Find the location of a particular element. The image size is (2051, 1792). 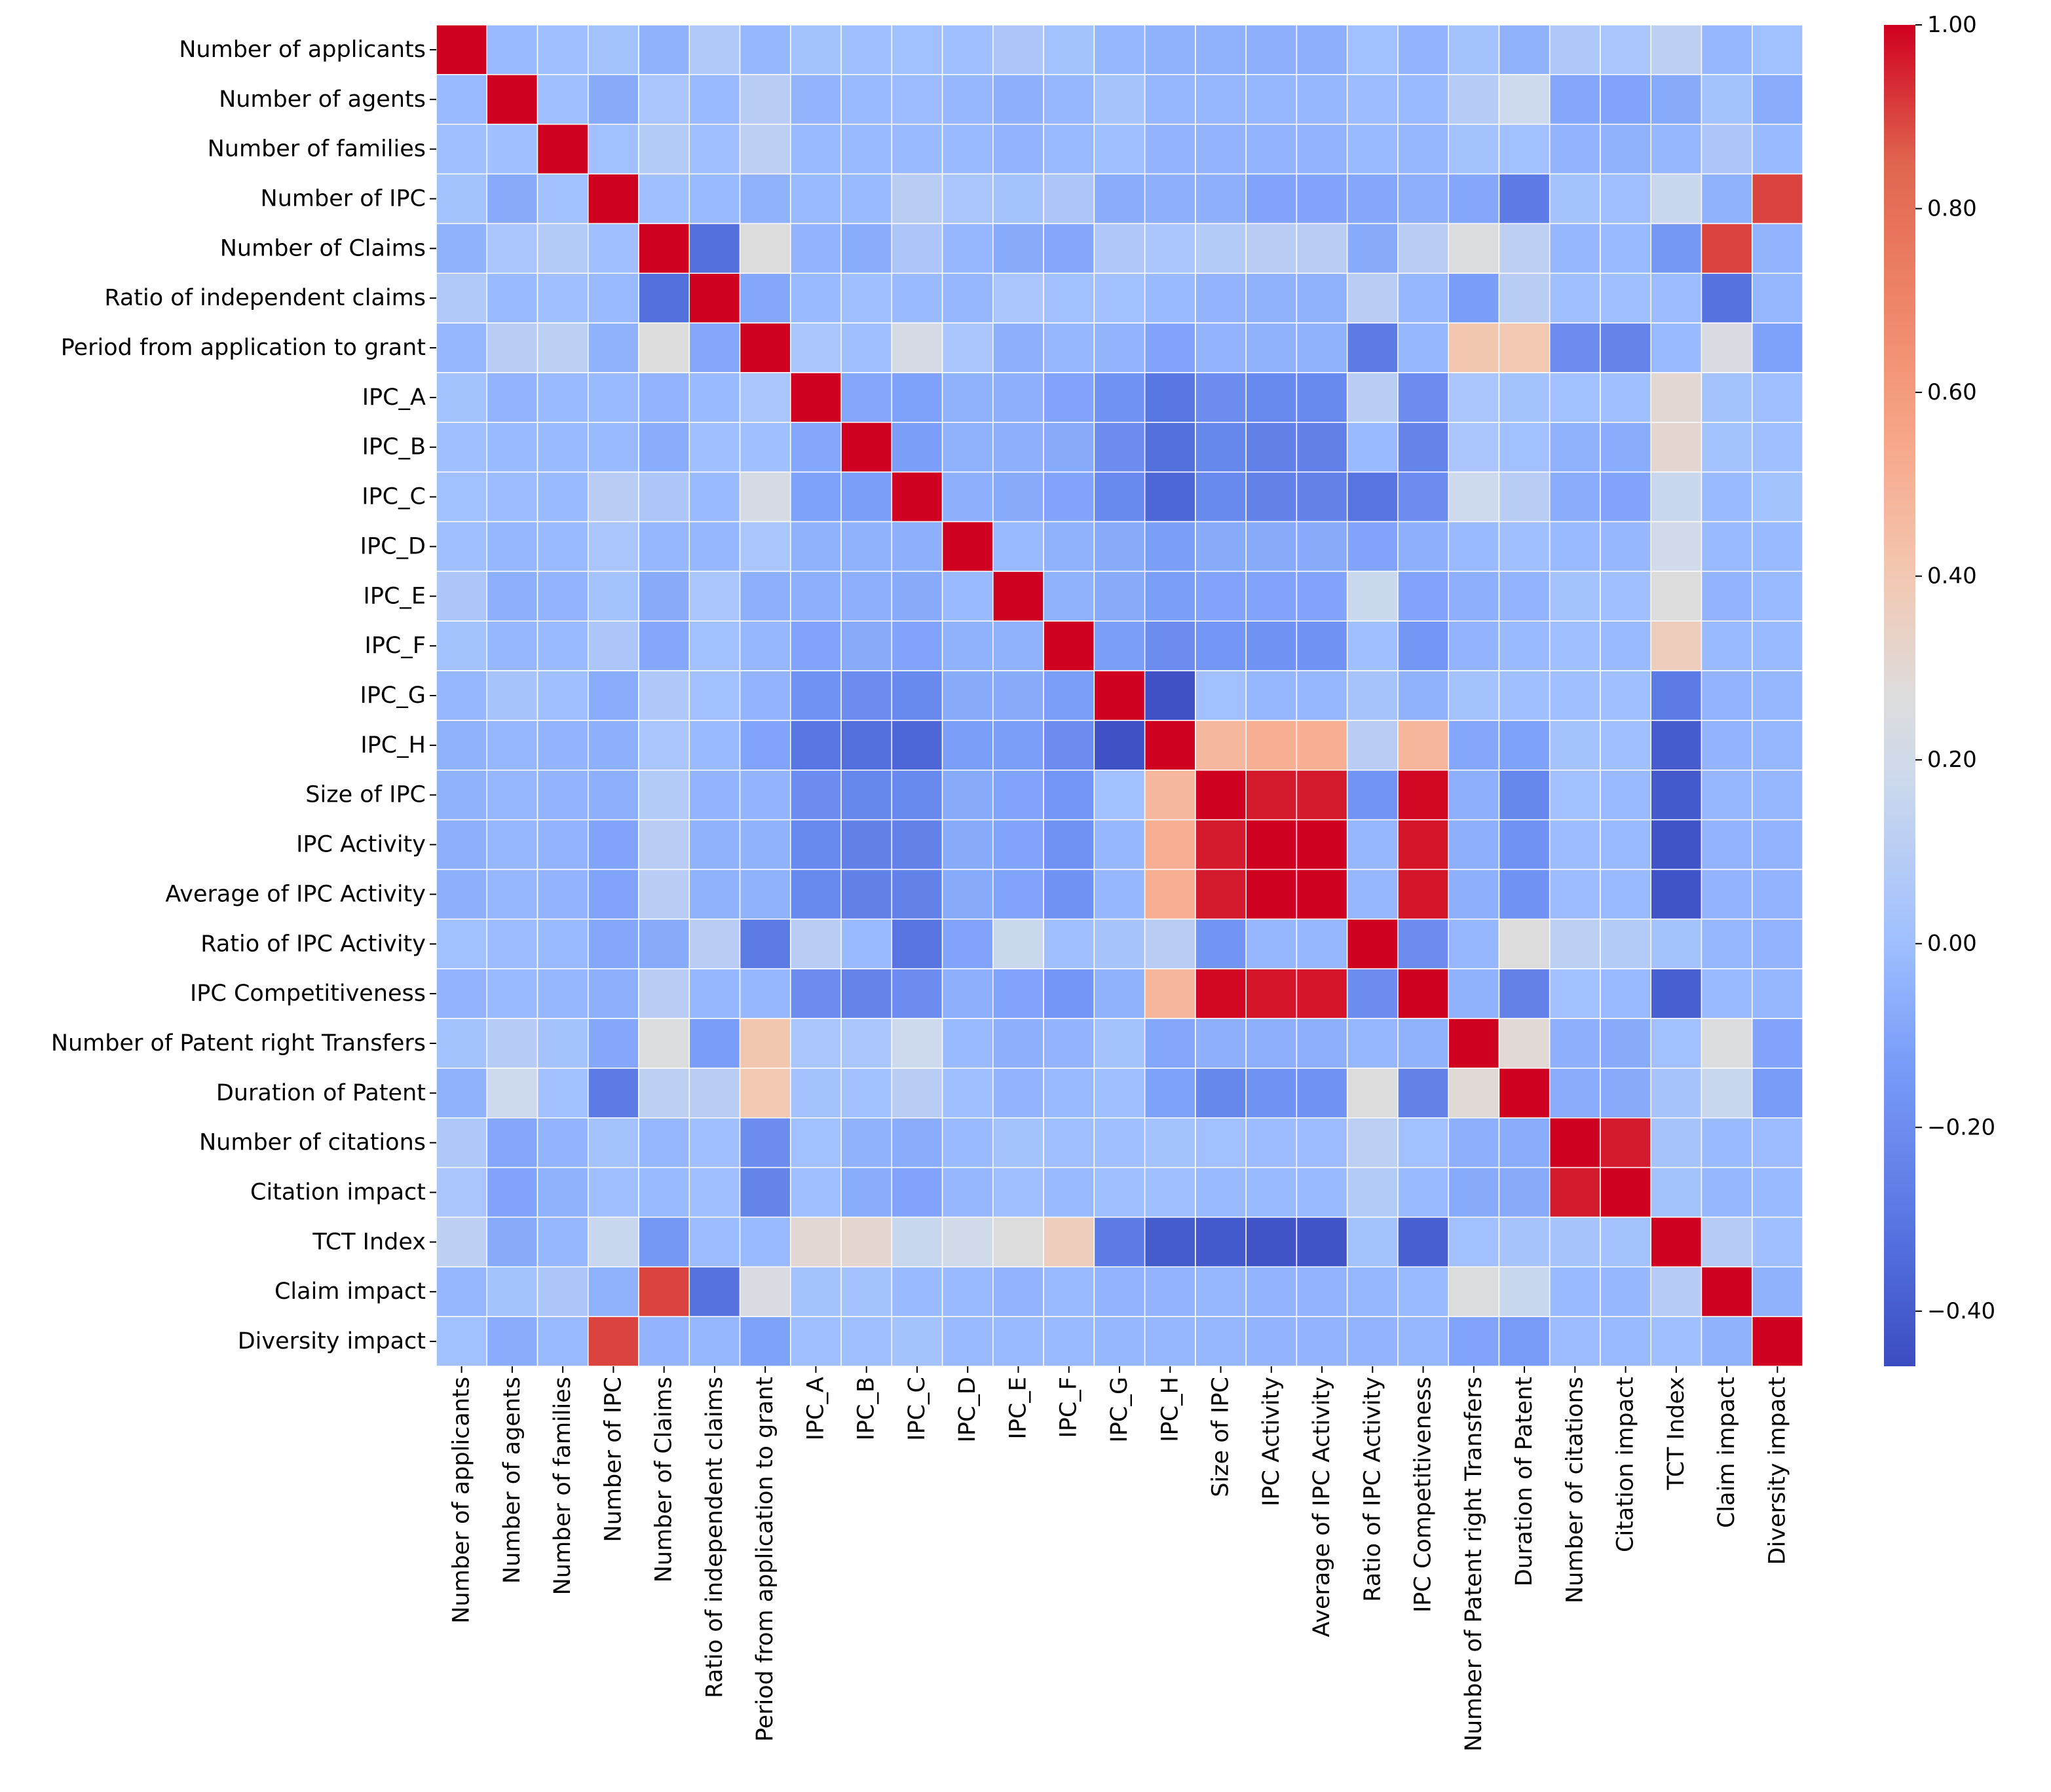

column-label: IPC_G is located at coordinates (1119, 1410).